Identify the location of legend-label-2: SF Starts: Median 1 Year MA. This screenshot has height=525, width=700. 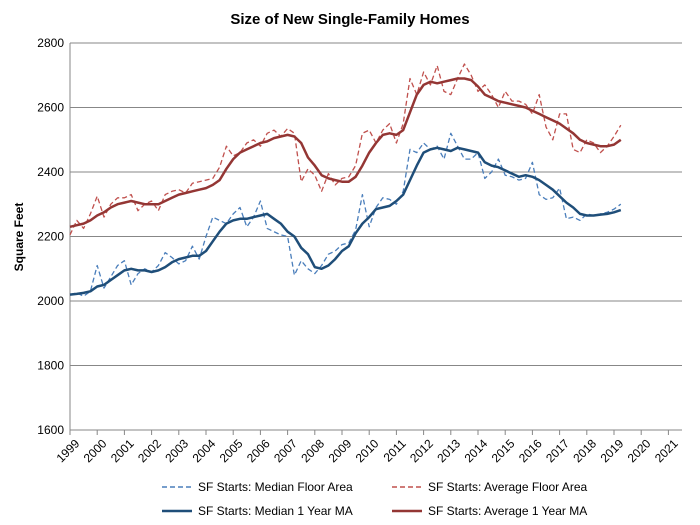
(275, 511).